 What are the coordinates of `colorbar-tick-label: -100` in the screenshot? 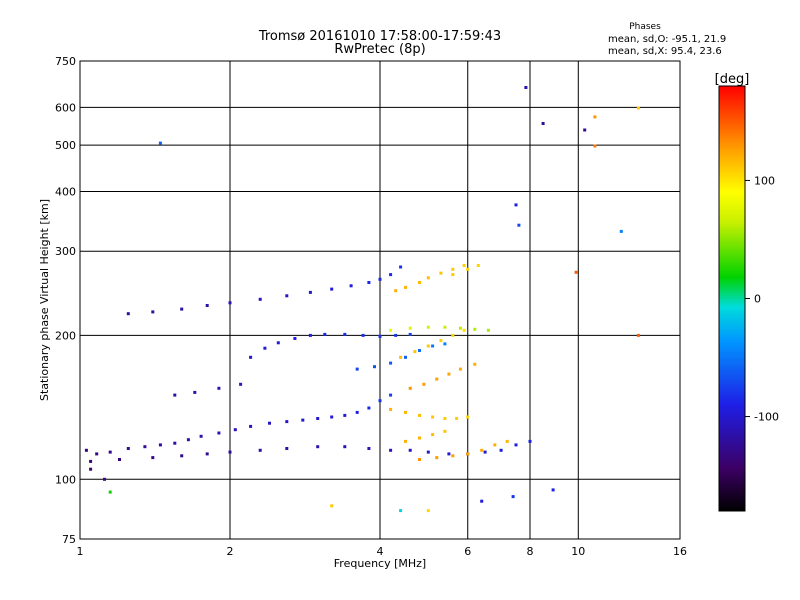 It's located at (766, 417).